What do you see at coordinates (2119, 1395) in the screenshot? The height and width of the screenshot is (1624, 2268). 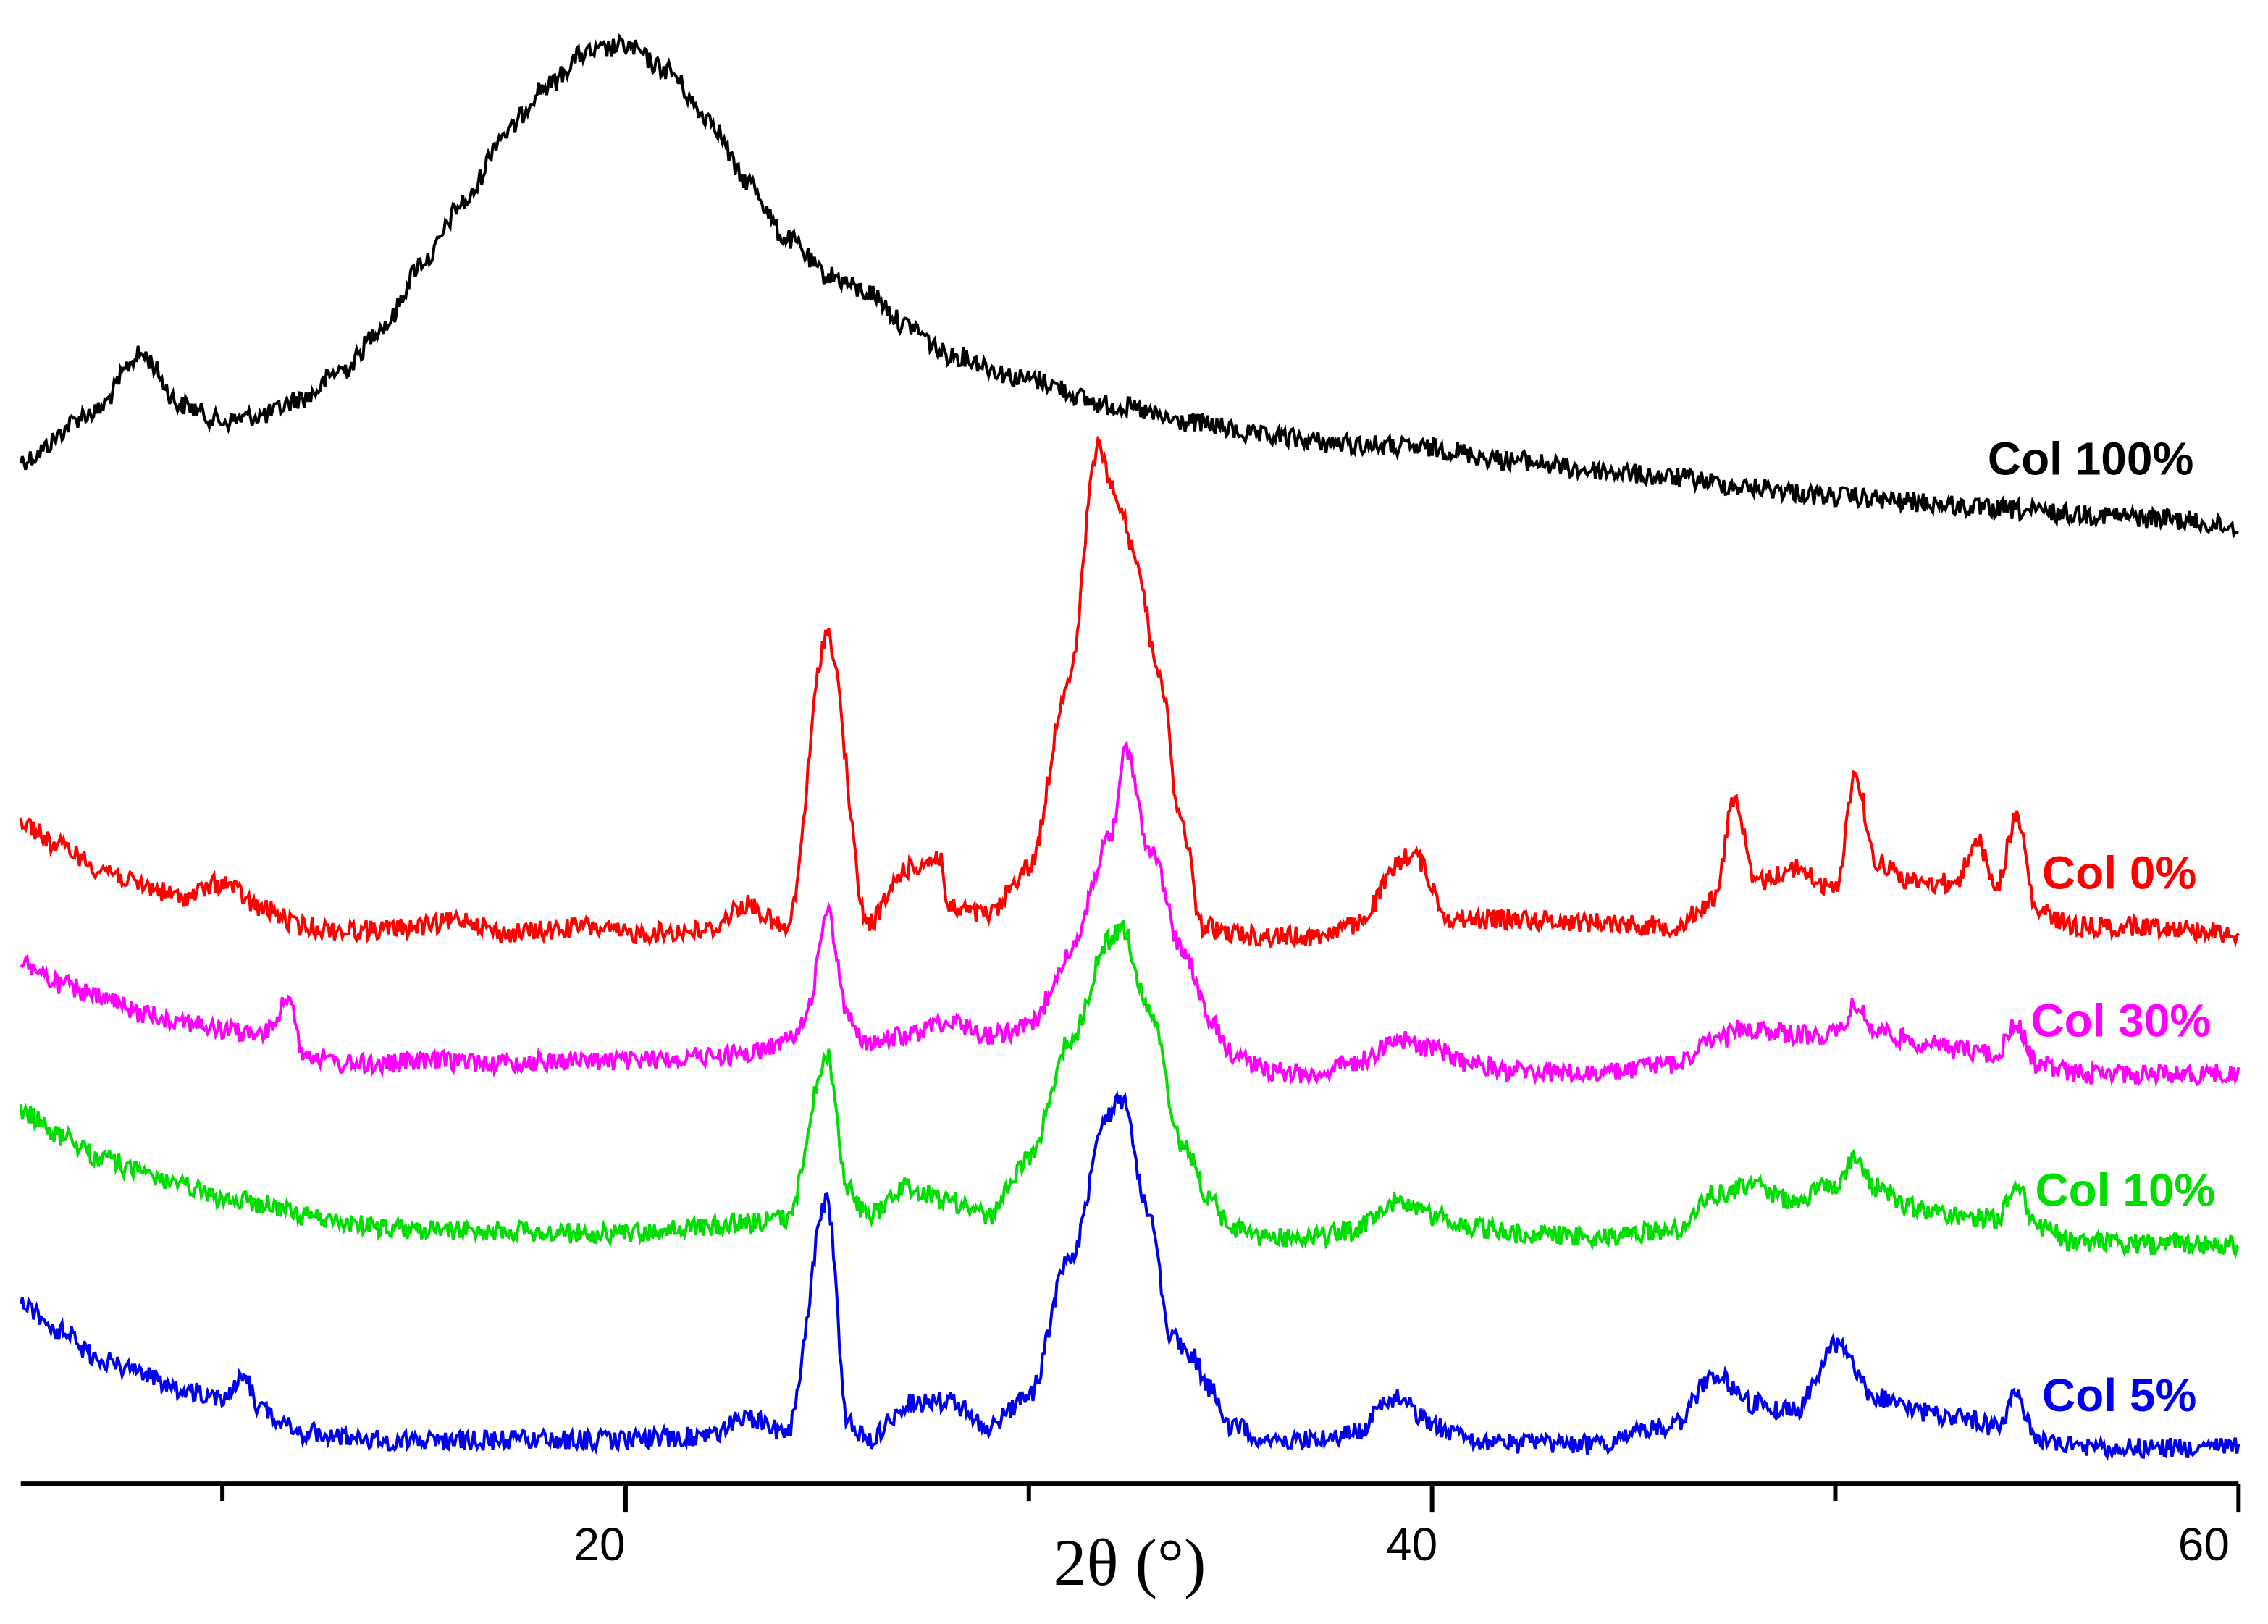 I see `series-label-col-5-: Col 5%` at bounding box center [2119, 1395].